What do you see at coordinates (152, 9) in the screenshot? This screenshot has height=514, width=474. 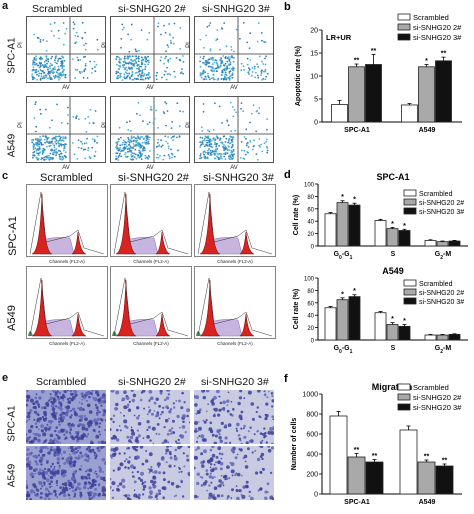 I see `col-title-si2-a: si-SNHG20 2#` at bounding box center [152, 9].